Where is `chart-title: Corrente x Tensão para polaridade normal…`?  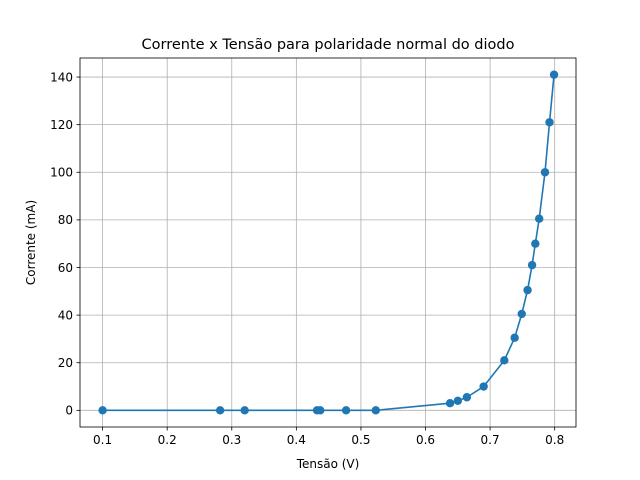 chart-title: Corrente x Tensão para polaridade normal… is located at coordinates (328, 45).